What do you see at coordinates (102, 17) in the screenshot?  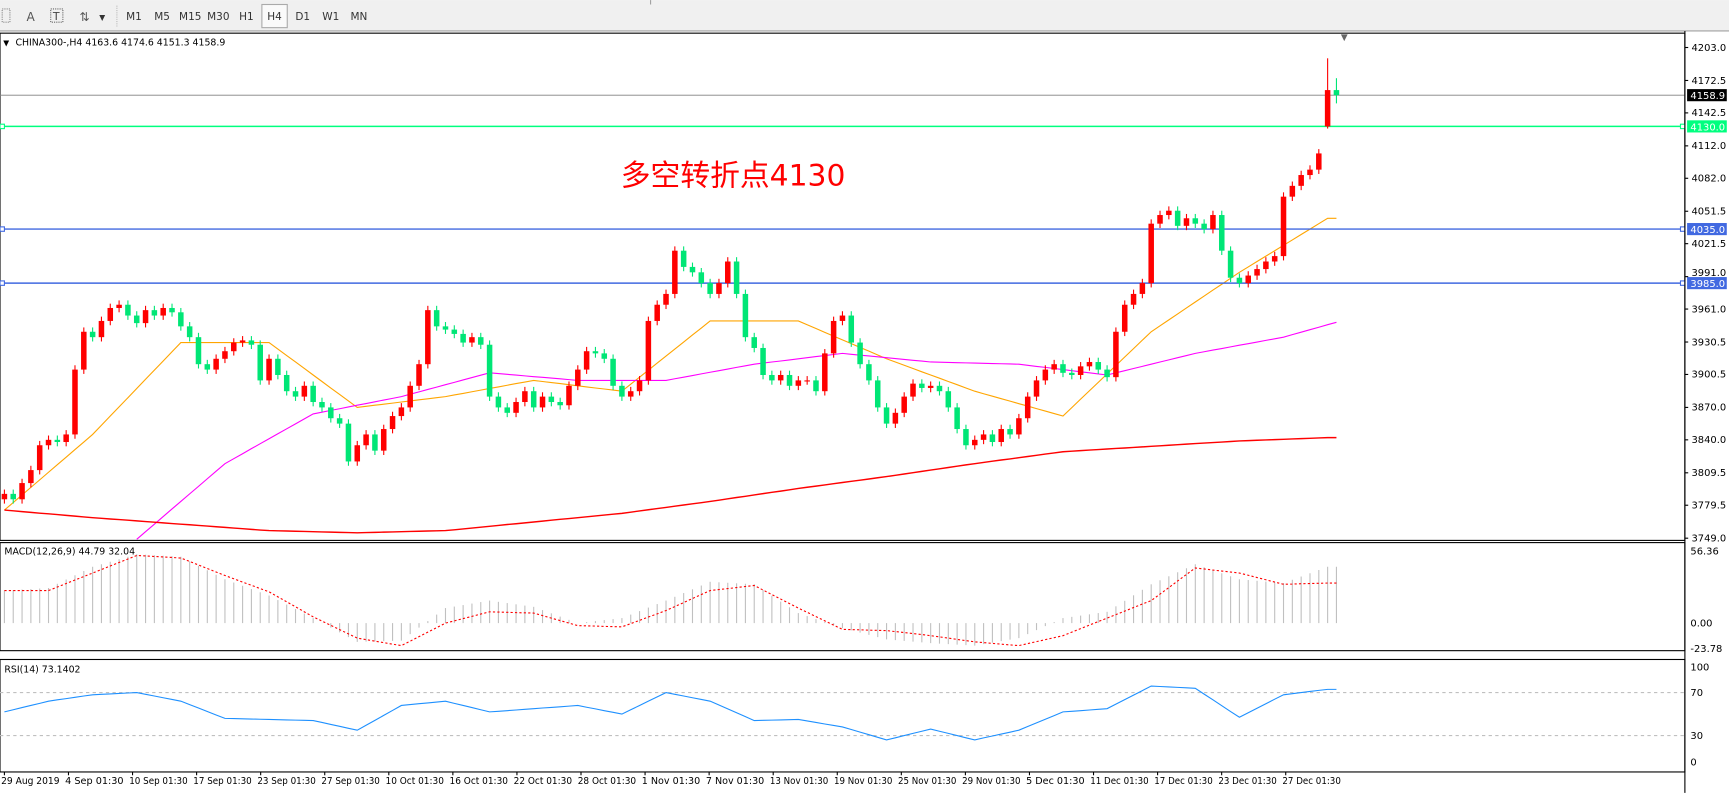 I see `dropdown-icon: ▼` at bounding box center [102, 17].